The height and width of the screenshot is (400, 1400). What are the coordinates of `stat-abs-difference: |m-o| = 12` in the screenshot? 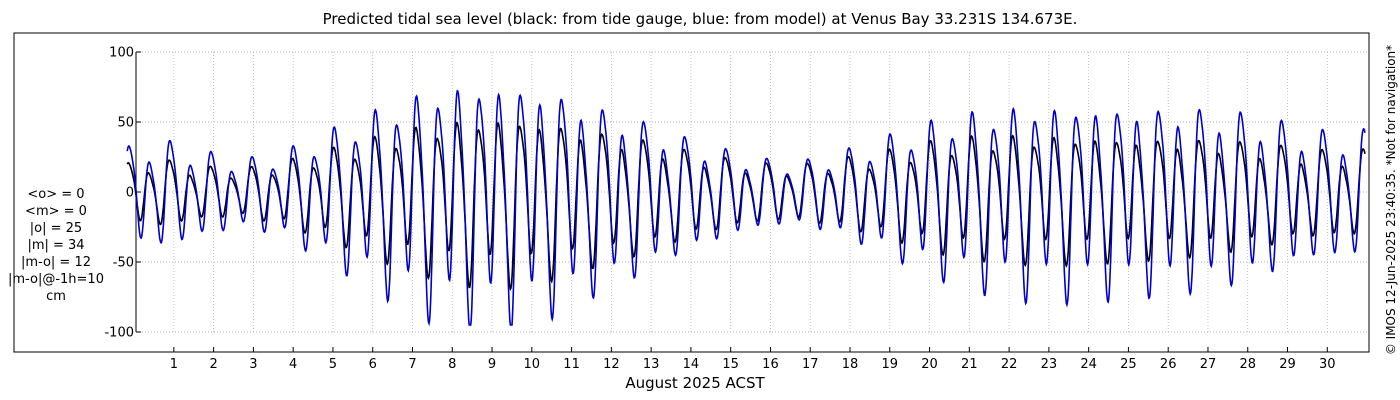 It's located at (55, 262).